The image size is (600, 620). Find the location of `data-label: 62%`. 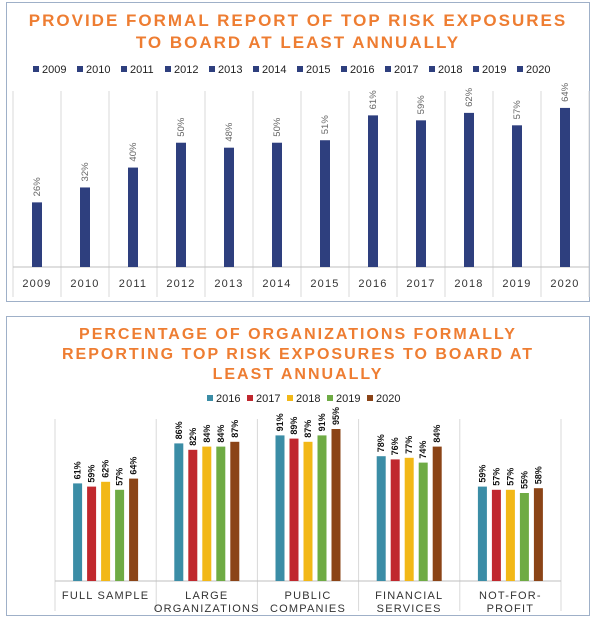

data-label: 62% is located at coordinates (469, 97).